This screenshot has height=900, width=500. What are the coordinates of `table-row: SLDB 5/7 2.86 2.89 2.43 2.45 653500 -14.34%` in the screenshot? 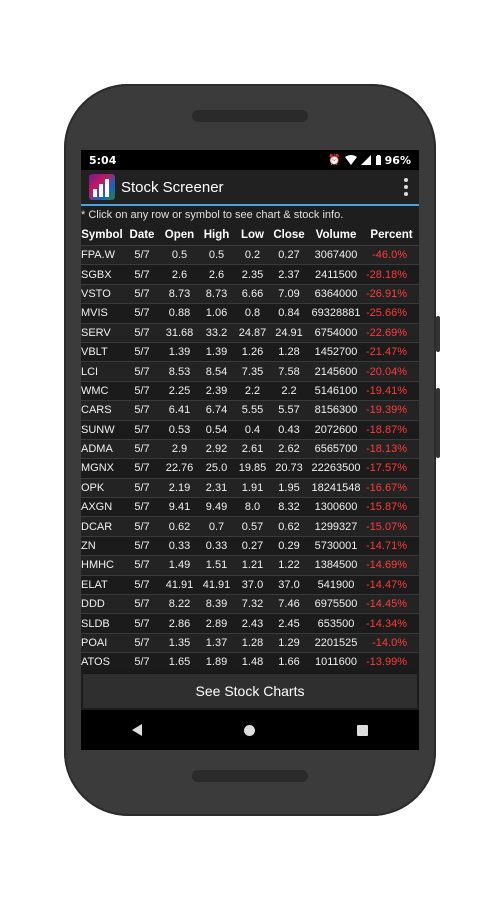 It's located at (250, 623).